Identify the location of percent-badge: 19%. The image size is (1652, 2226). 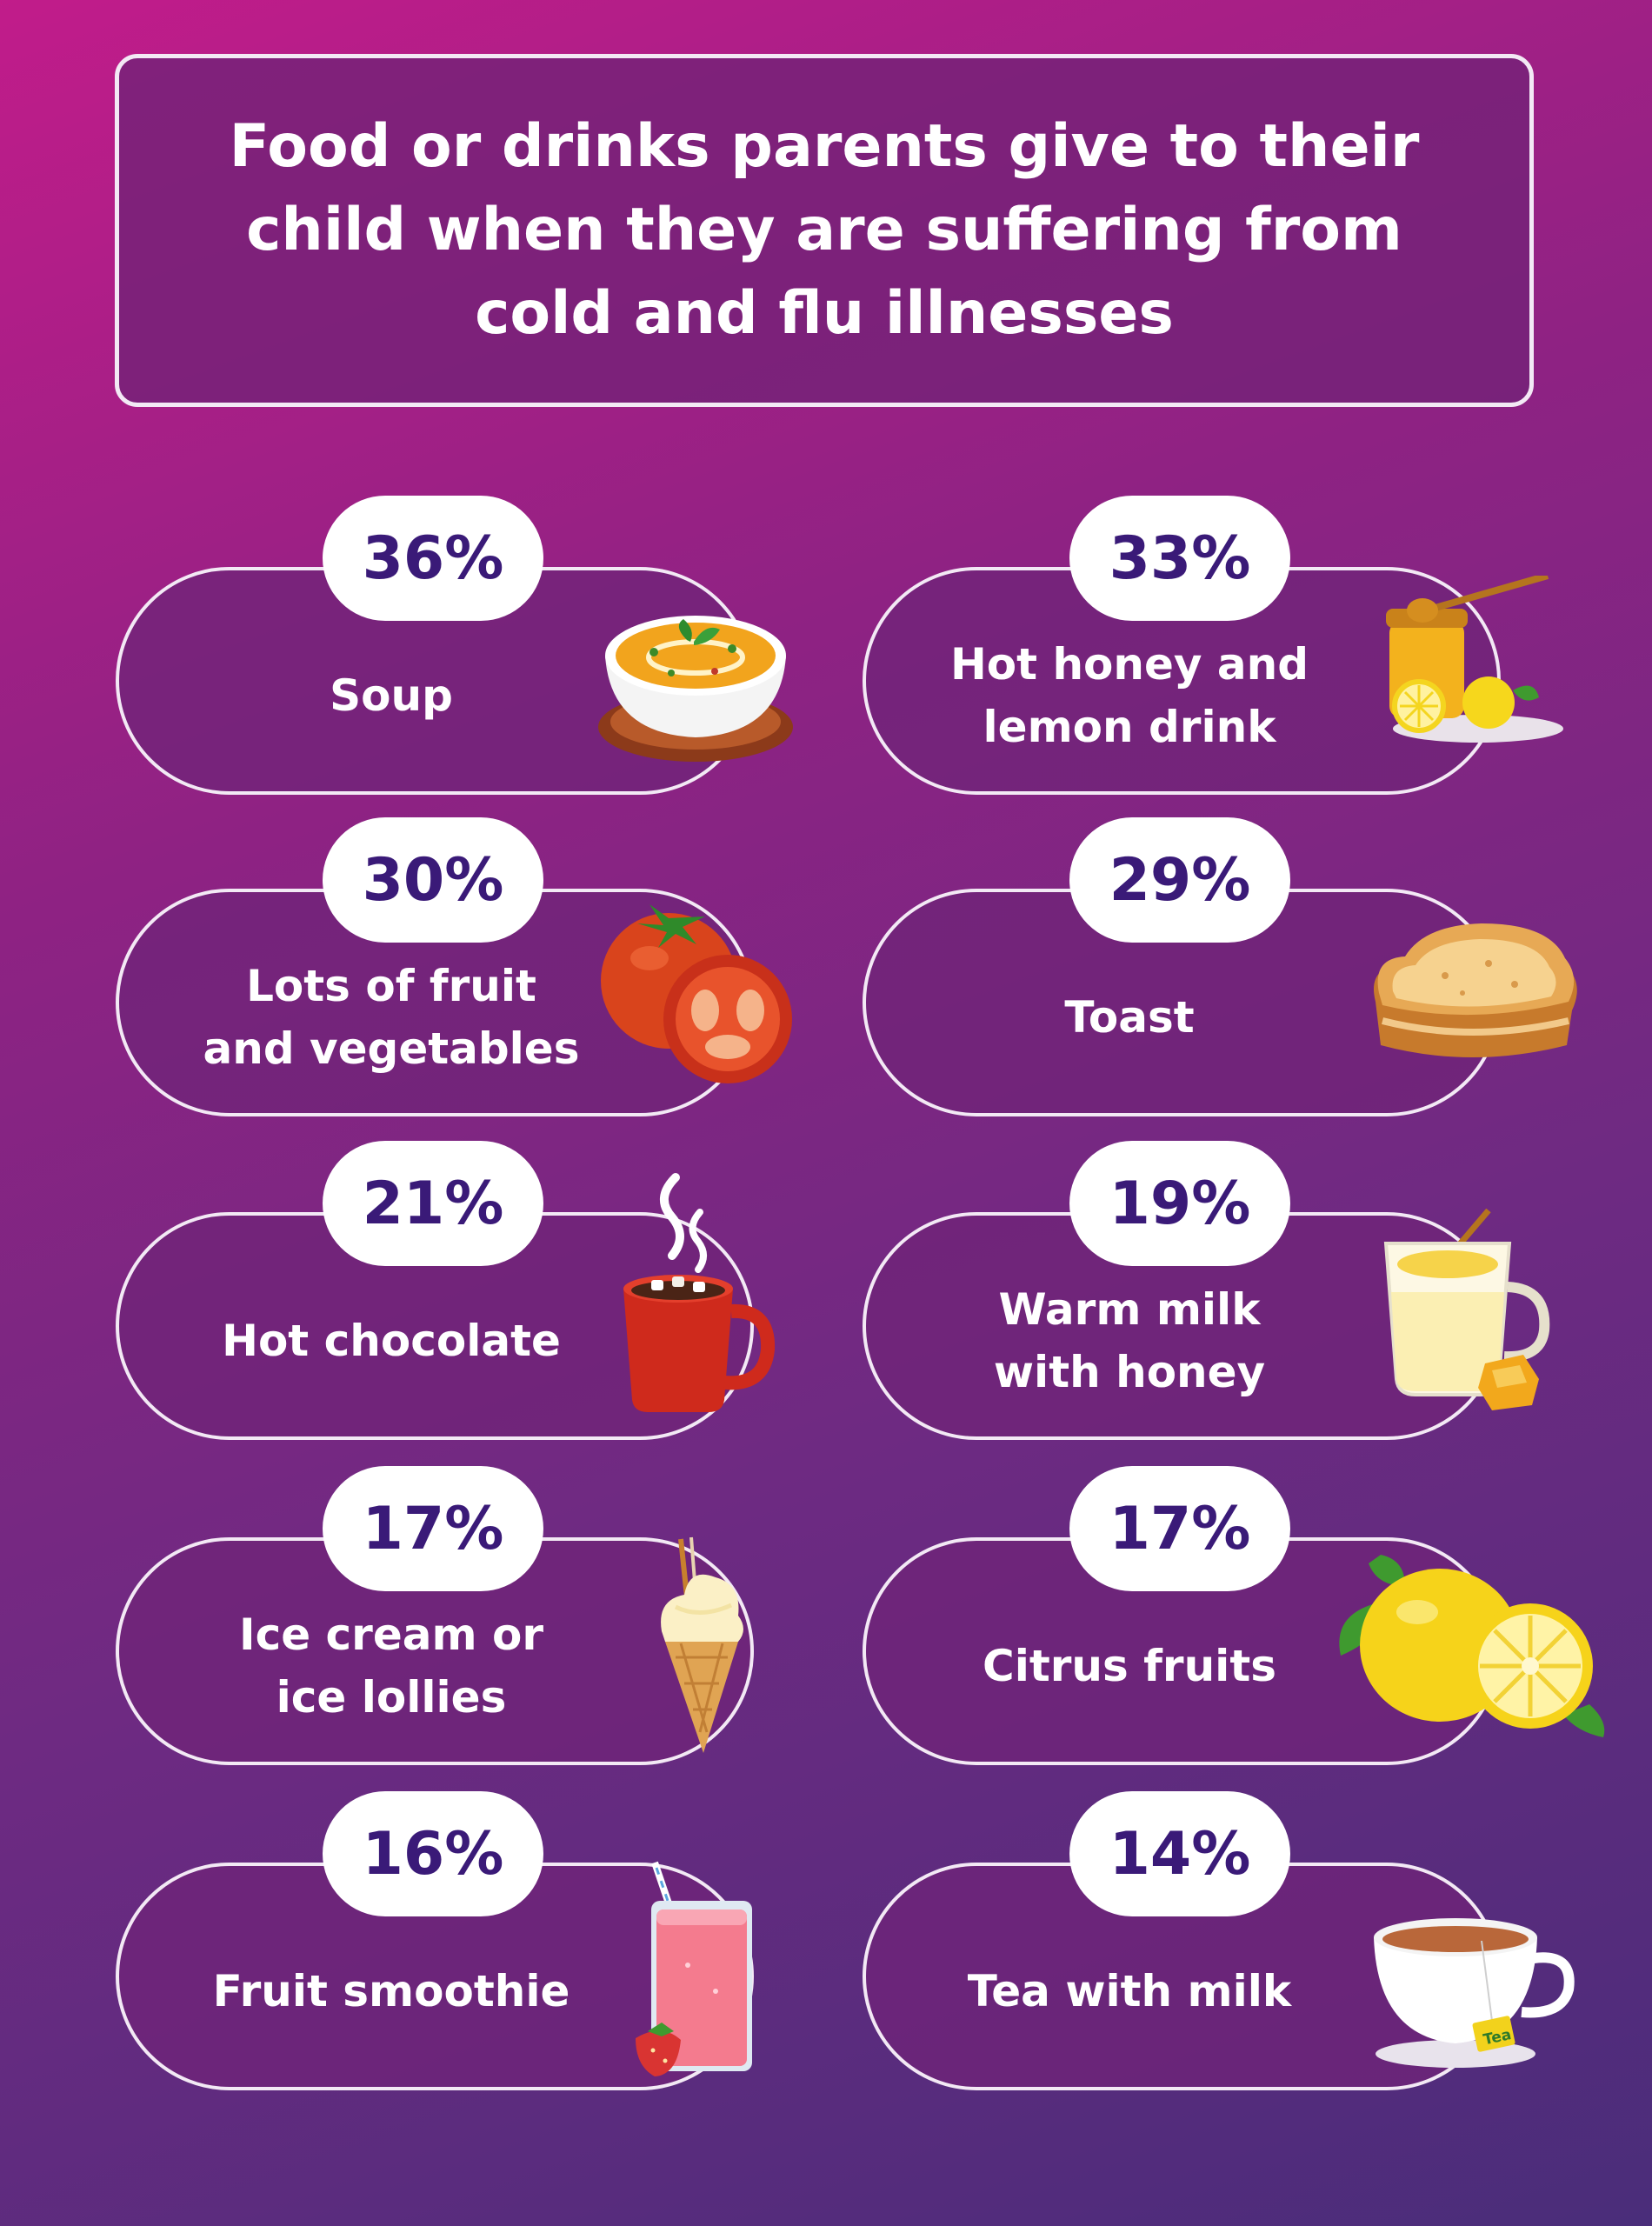
(1179, 1203).